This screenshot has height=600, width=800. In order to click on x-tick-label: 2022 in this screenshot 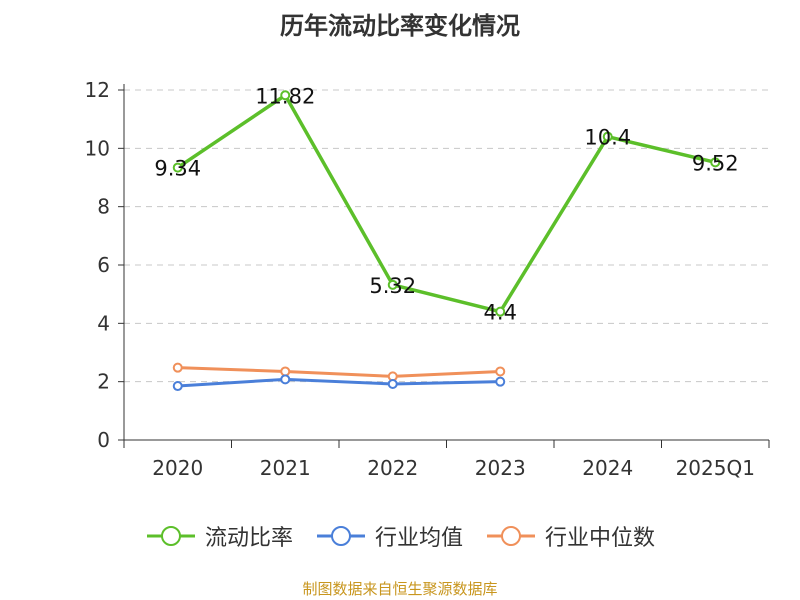, I will do `click(392, 468)`.